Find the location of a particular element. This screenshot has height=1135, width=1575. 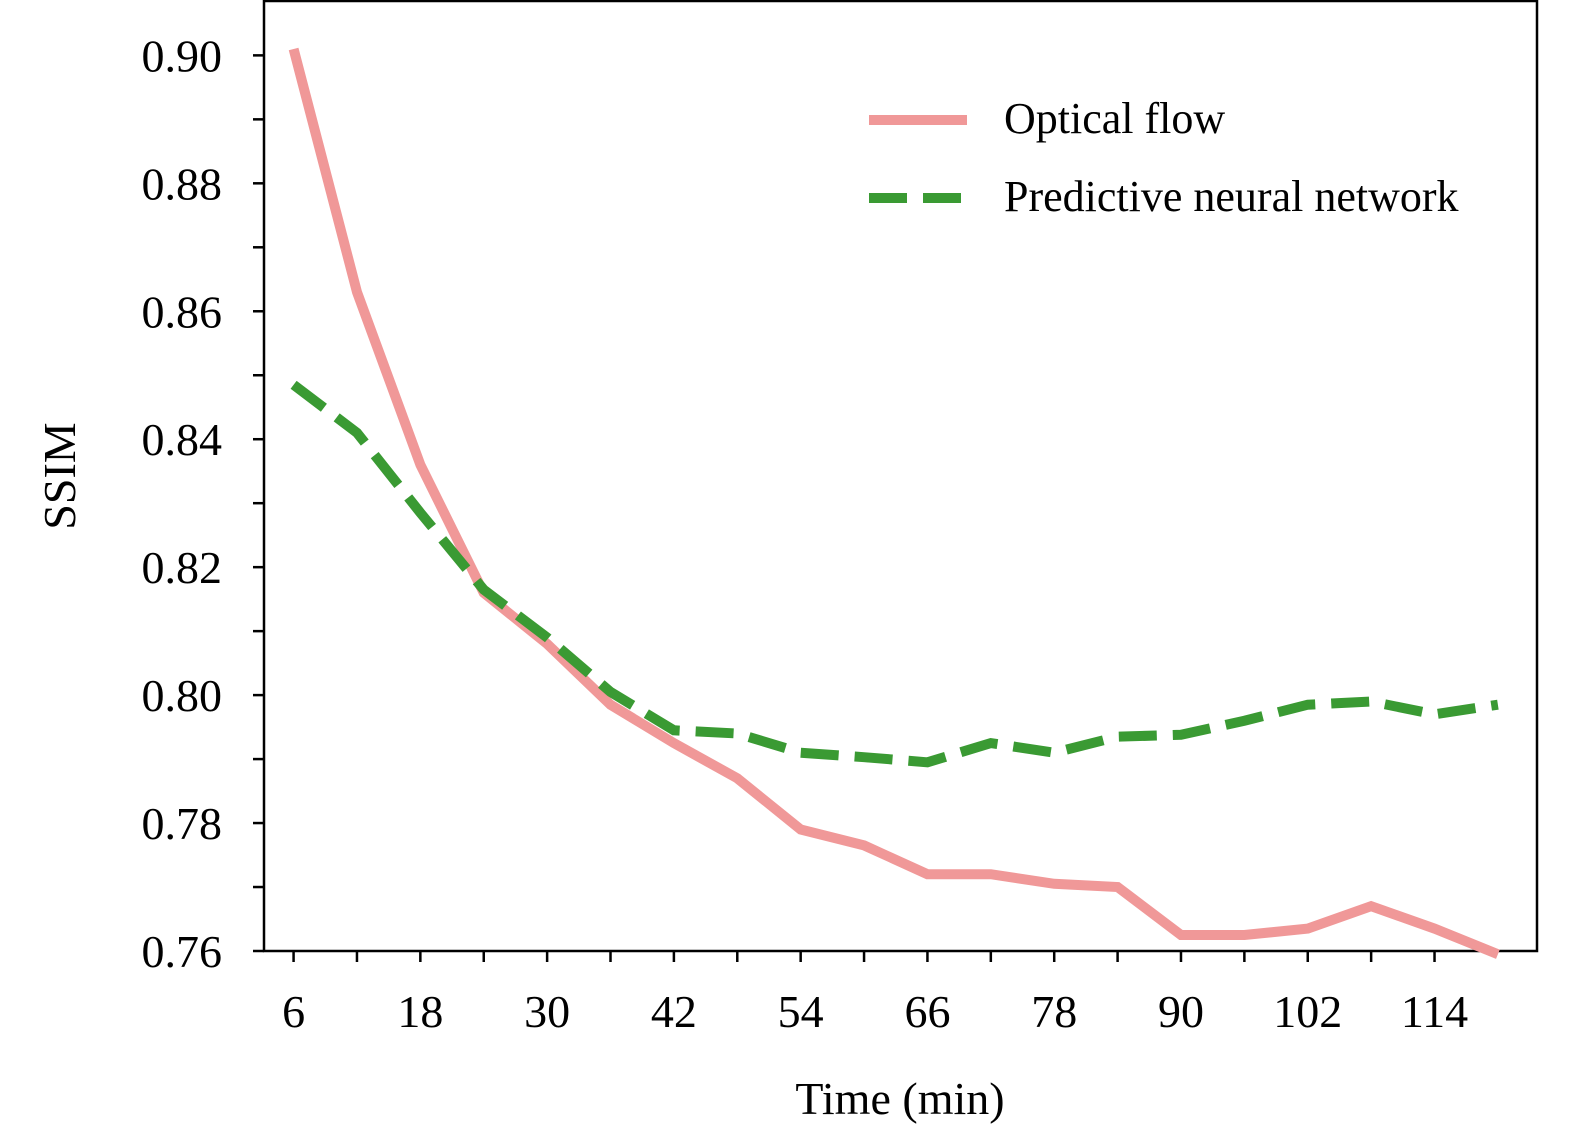

x-tick-label: 114 is located at coordinates (1434, 1011).